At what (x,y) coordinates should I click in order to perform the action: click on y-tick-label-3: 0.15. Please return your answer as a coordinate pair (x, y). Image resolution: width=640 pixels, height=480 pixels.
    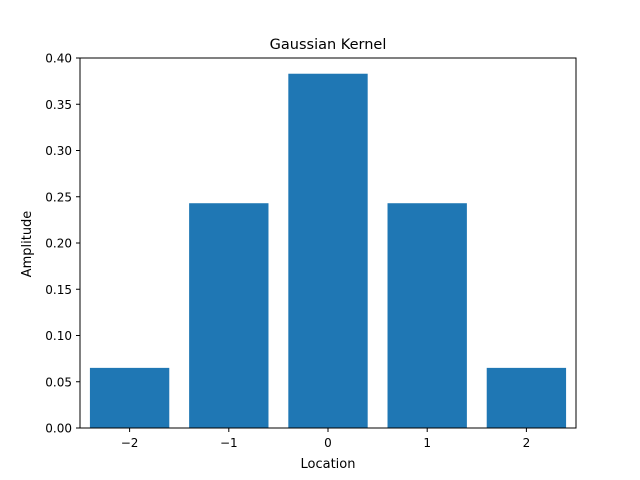
    Looking at the image, I should click on (58, 290).